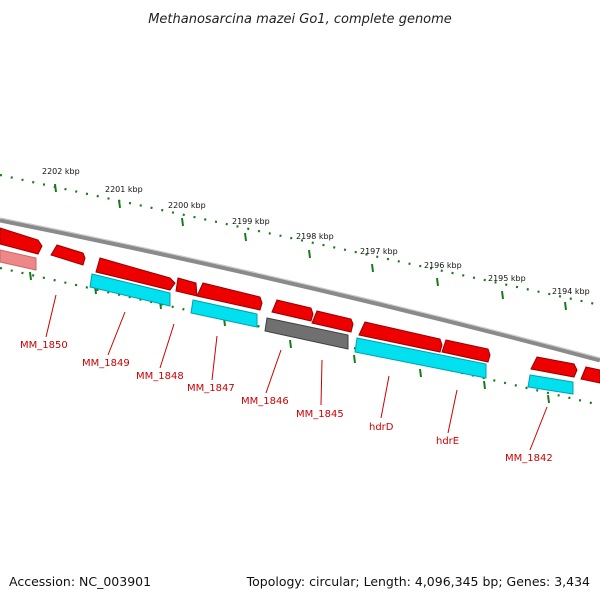  What do you see at coordinates (160, 376) in the screenshot?
I see `gene-label: MM_1848` at bounding box center [160, 376].